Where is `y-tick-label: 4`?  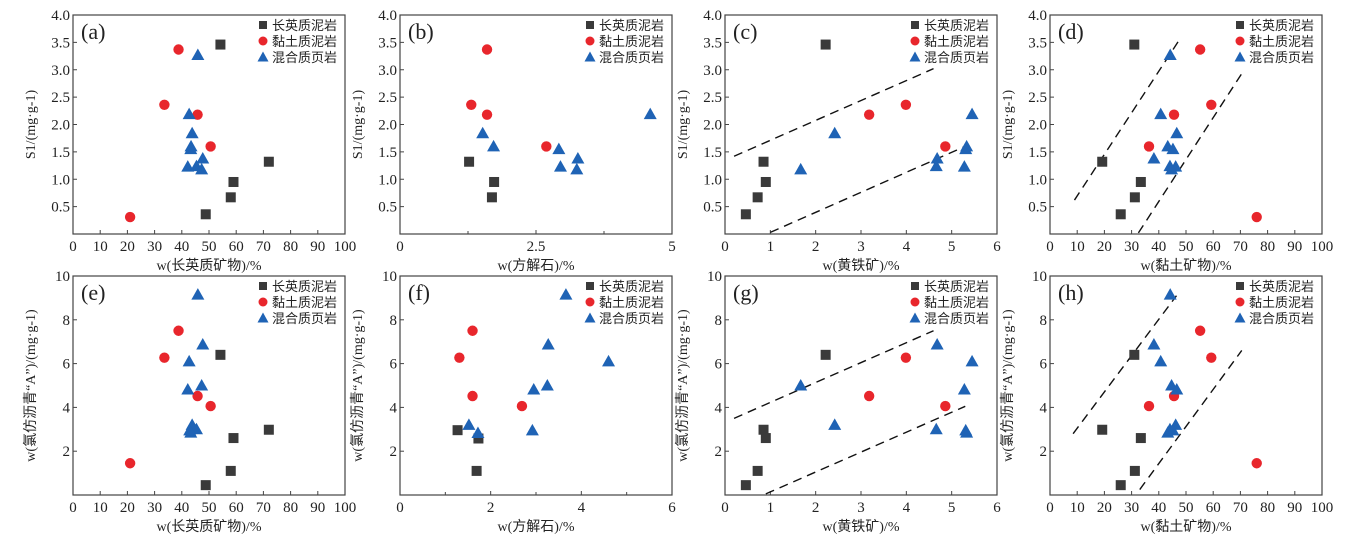
y-tick-label: 4 is located at coordinates (394, 408).